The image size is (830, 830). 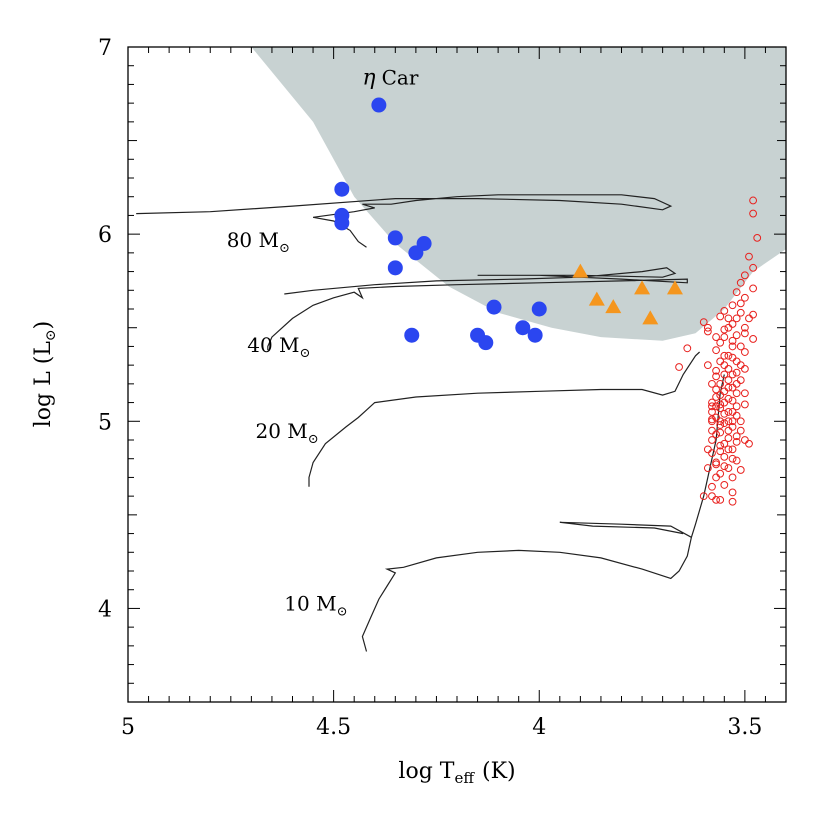 What do you see at coordinates (333, 727) in the screenshot?
I see `x-tick-label: 4.5` at bounding box center [333, 727].